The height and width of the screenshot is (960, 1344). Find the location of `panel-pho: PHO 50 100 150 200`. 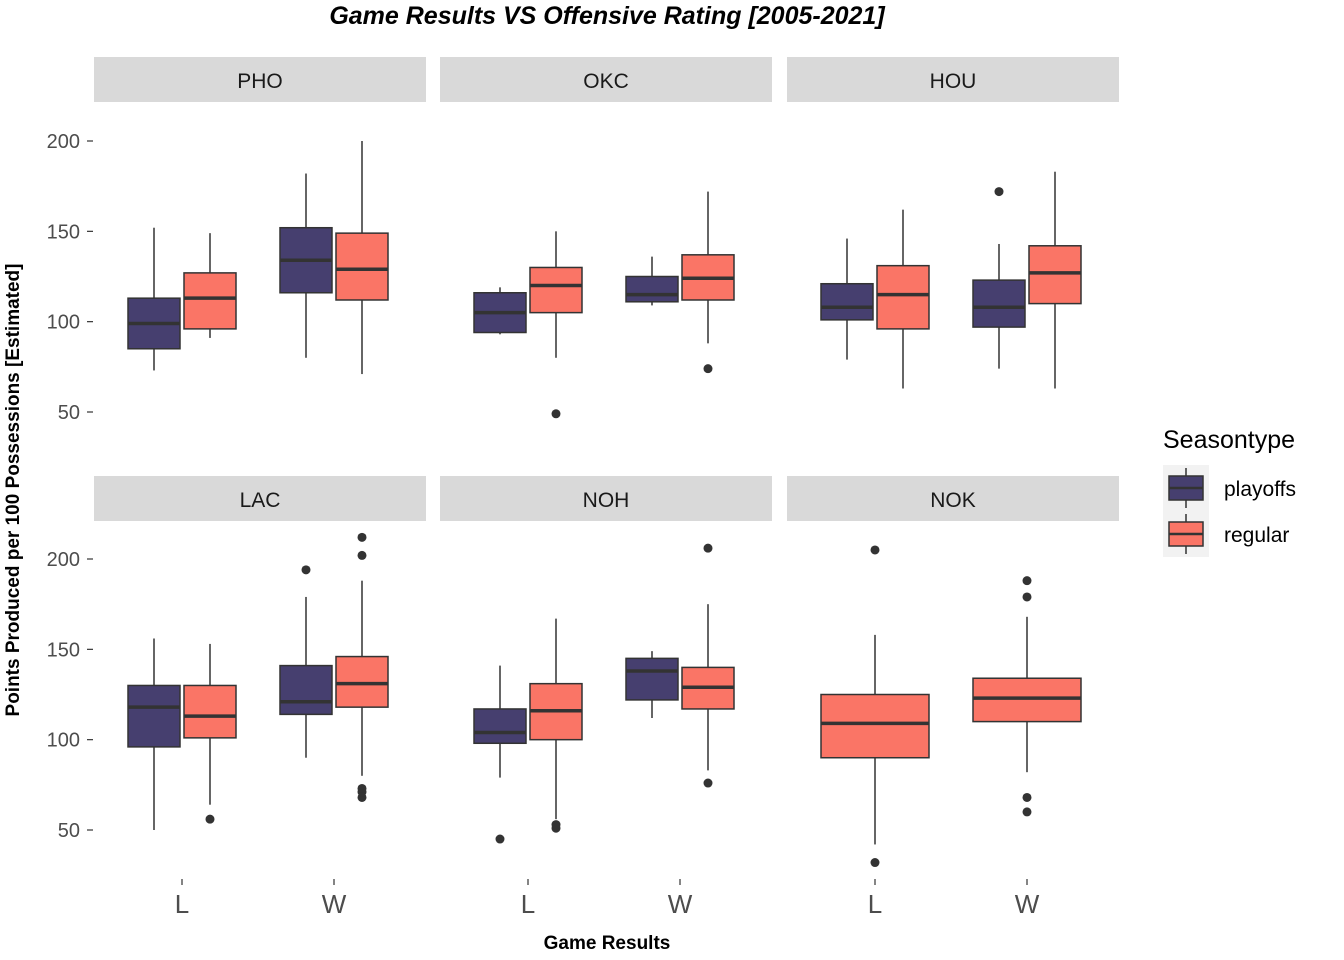

panel-pho: PHO 50 100 150 200 is located at coordinates (236, 240).